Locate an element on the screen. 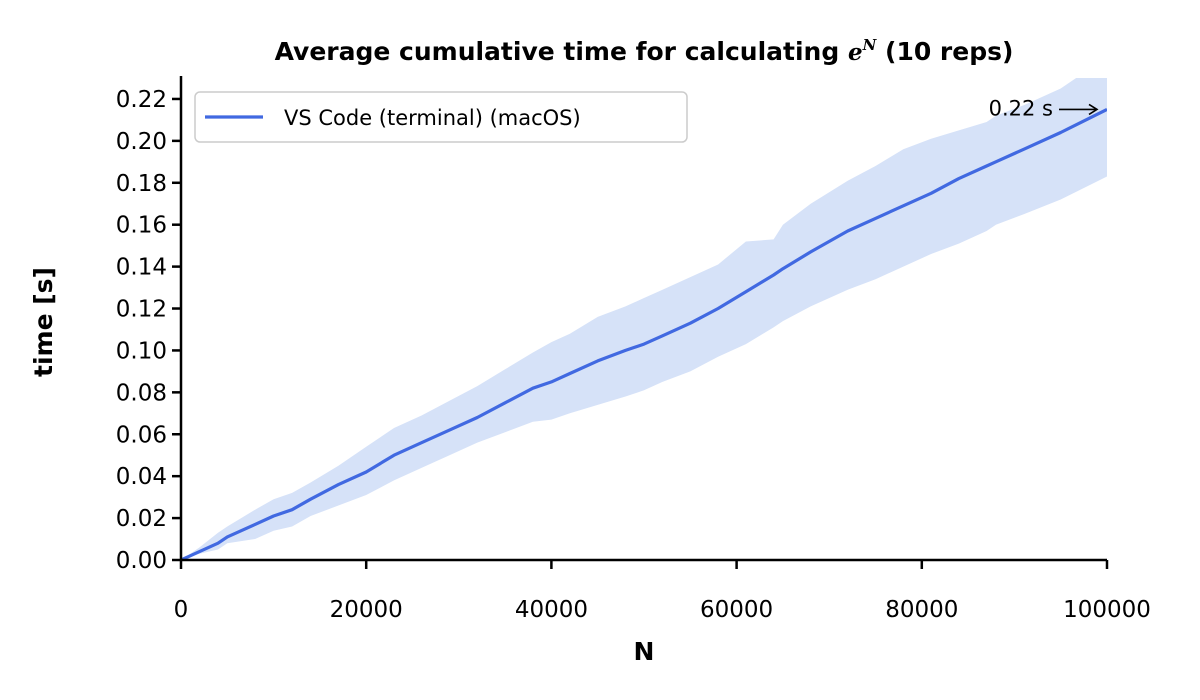  legend: VS Code (terminal) (macOS) is located at coordinates (441, 117).